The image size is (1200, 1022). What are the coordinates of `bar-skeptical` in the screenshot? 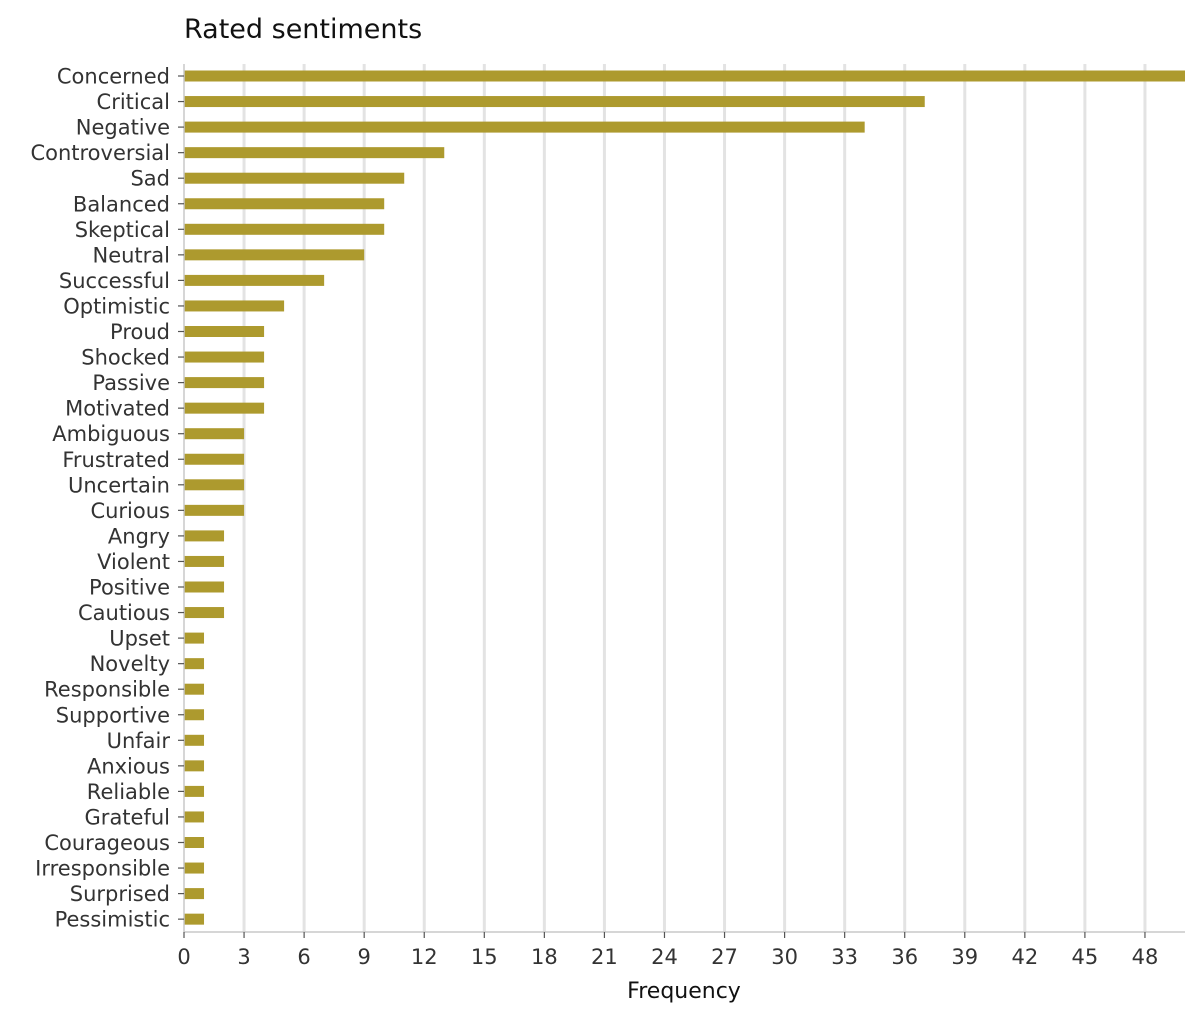 It's located at (284, 229).